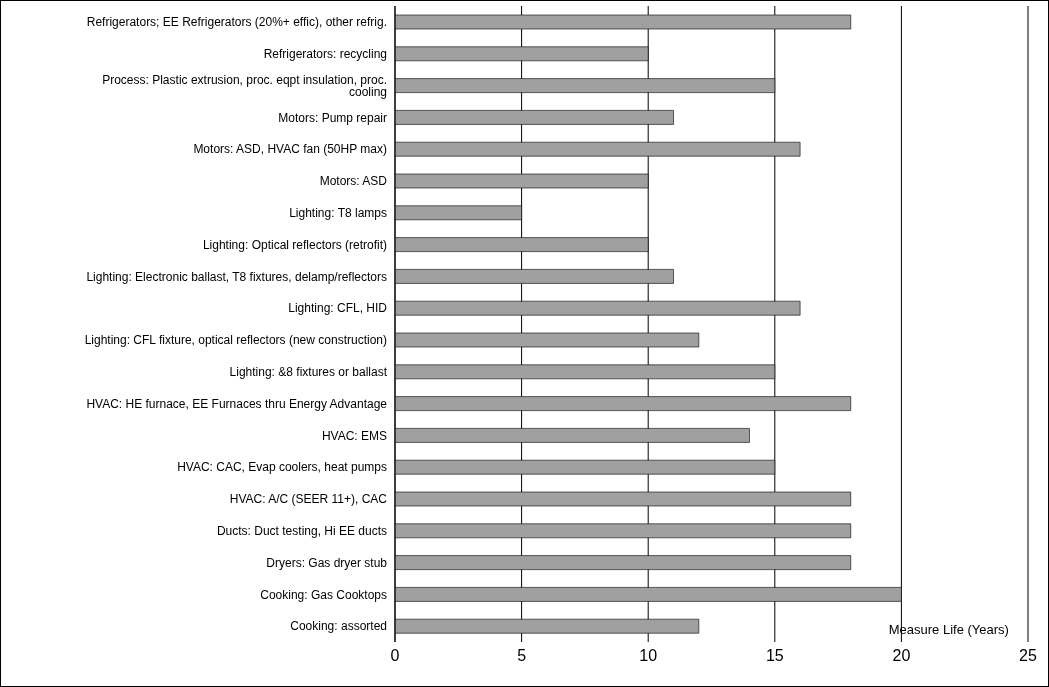 Image resolution: width=1049 pixels, height=687 pixels. Describe the element at coordinates (323, 594) in the screenshot. I see `y-tick-label: Cooking: Gas Cooktops` at that location.